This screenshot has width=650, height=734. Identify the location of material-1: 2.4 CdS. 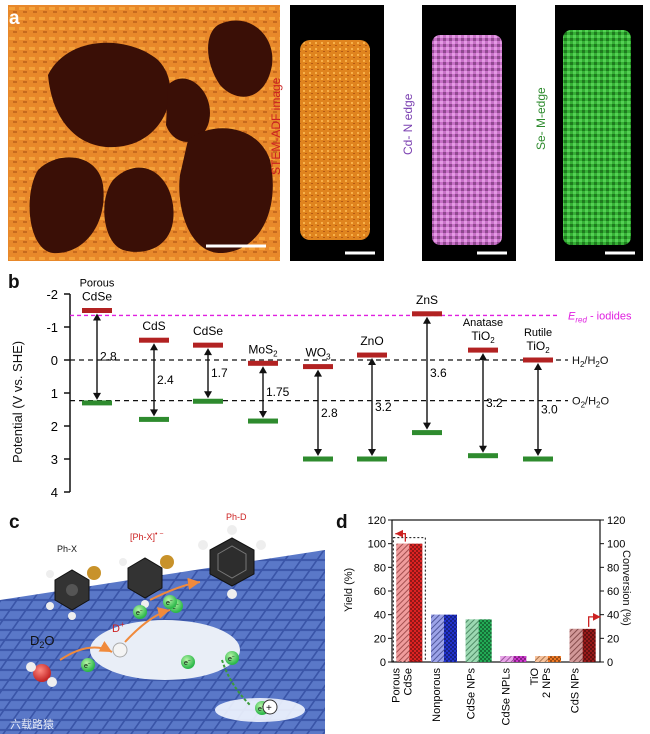
(156, 370).